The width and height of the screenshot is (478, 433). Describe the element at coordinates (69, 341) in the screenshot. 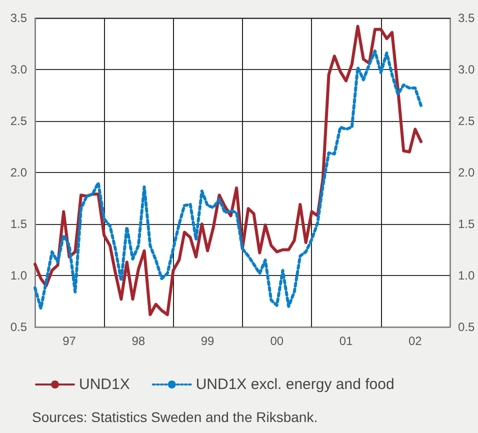

I see `x-tick-label: 97` at that location.